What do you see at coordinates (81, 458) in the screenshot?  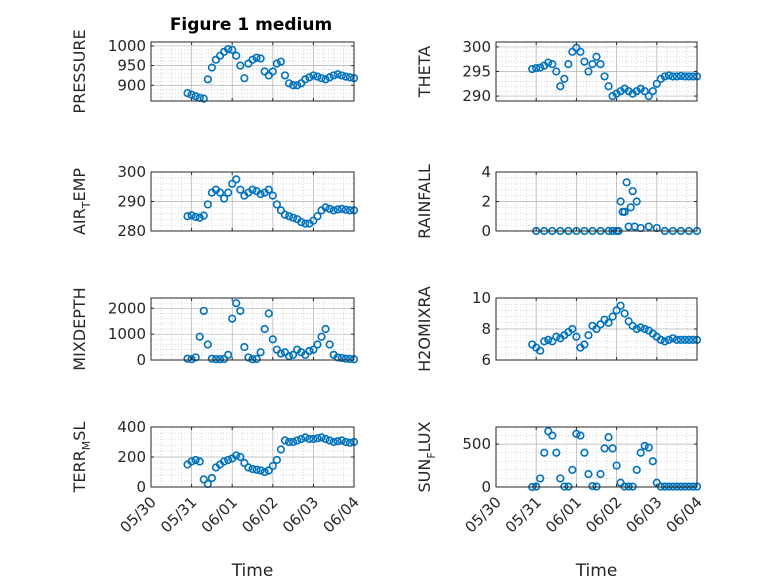 I see `y-axis-label: TERRMSL` at bounding box center [81, 458].